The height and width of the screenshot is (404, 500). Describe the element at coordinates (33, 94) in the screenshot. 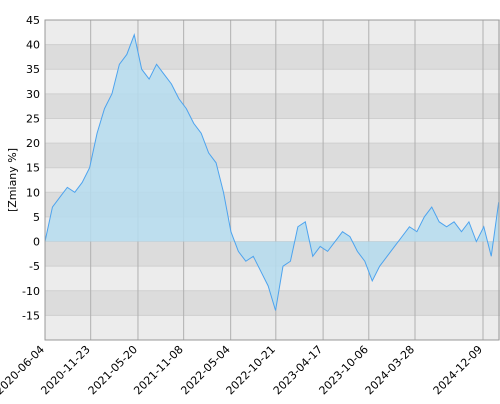

I see `y-tick-label: 30` at that location.